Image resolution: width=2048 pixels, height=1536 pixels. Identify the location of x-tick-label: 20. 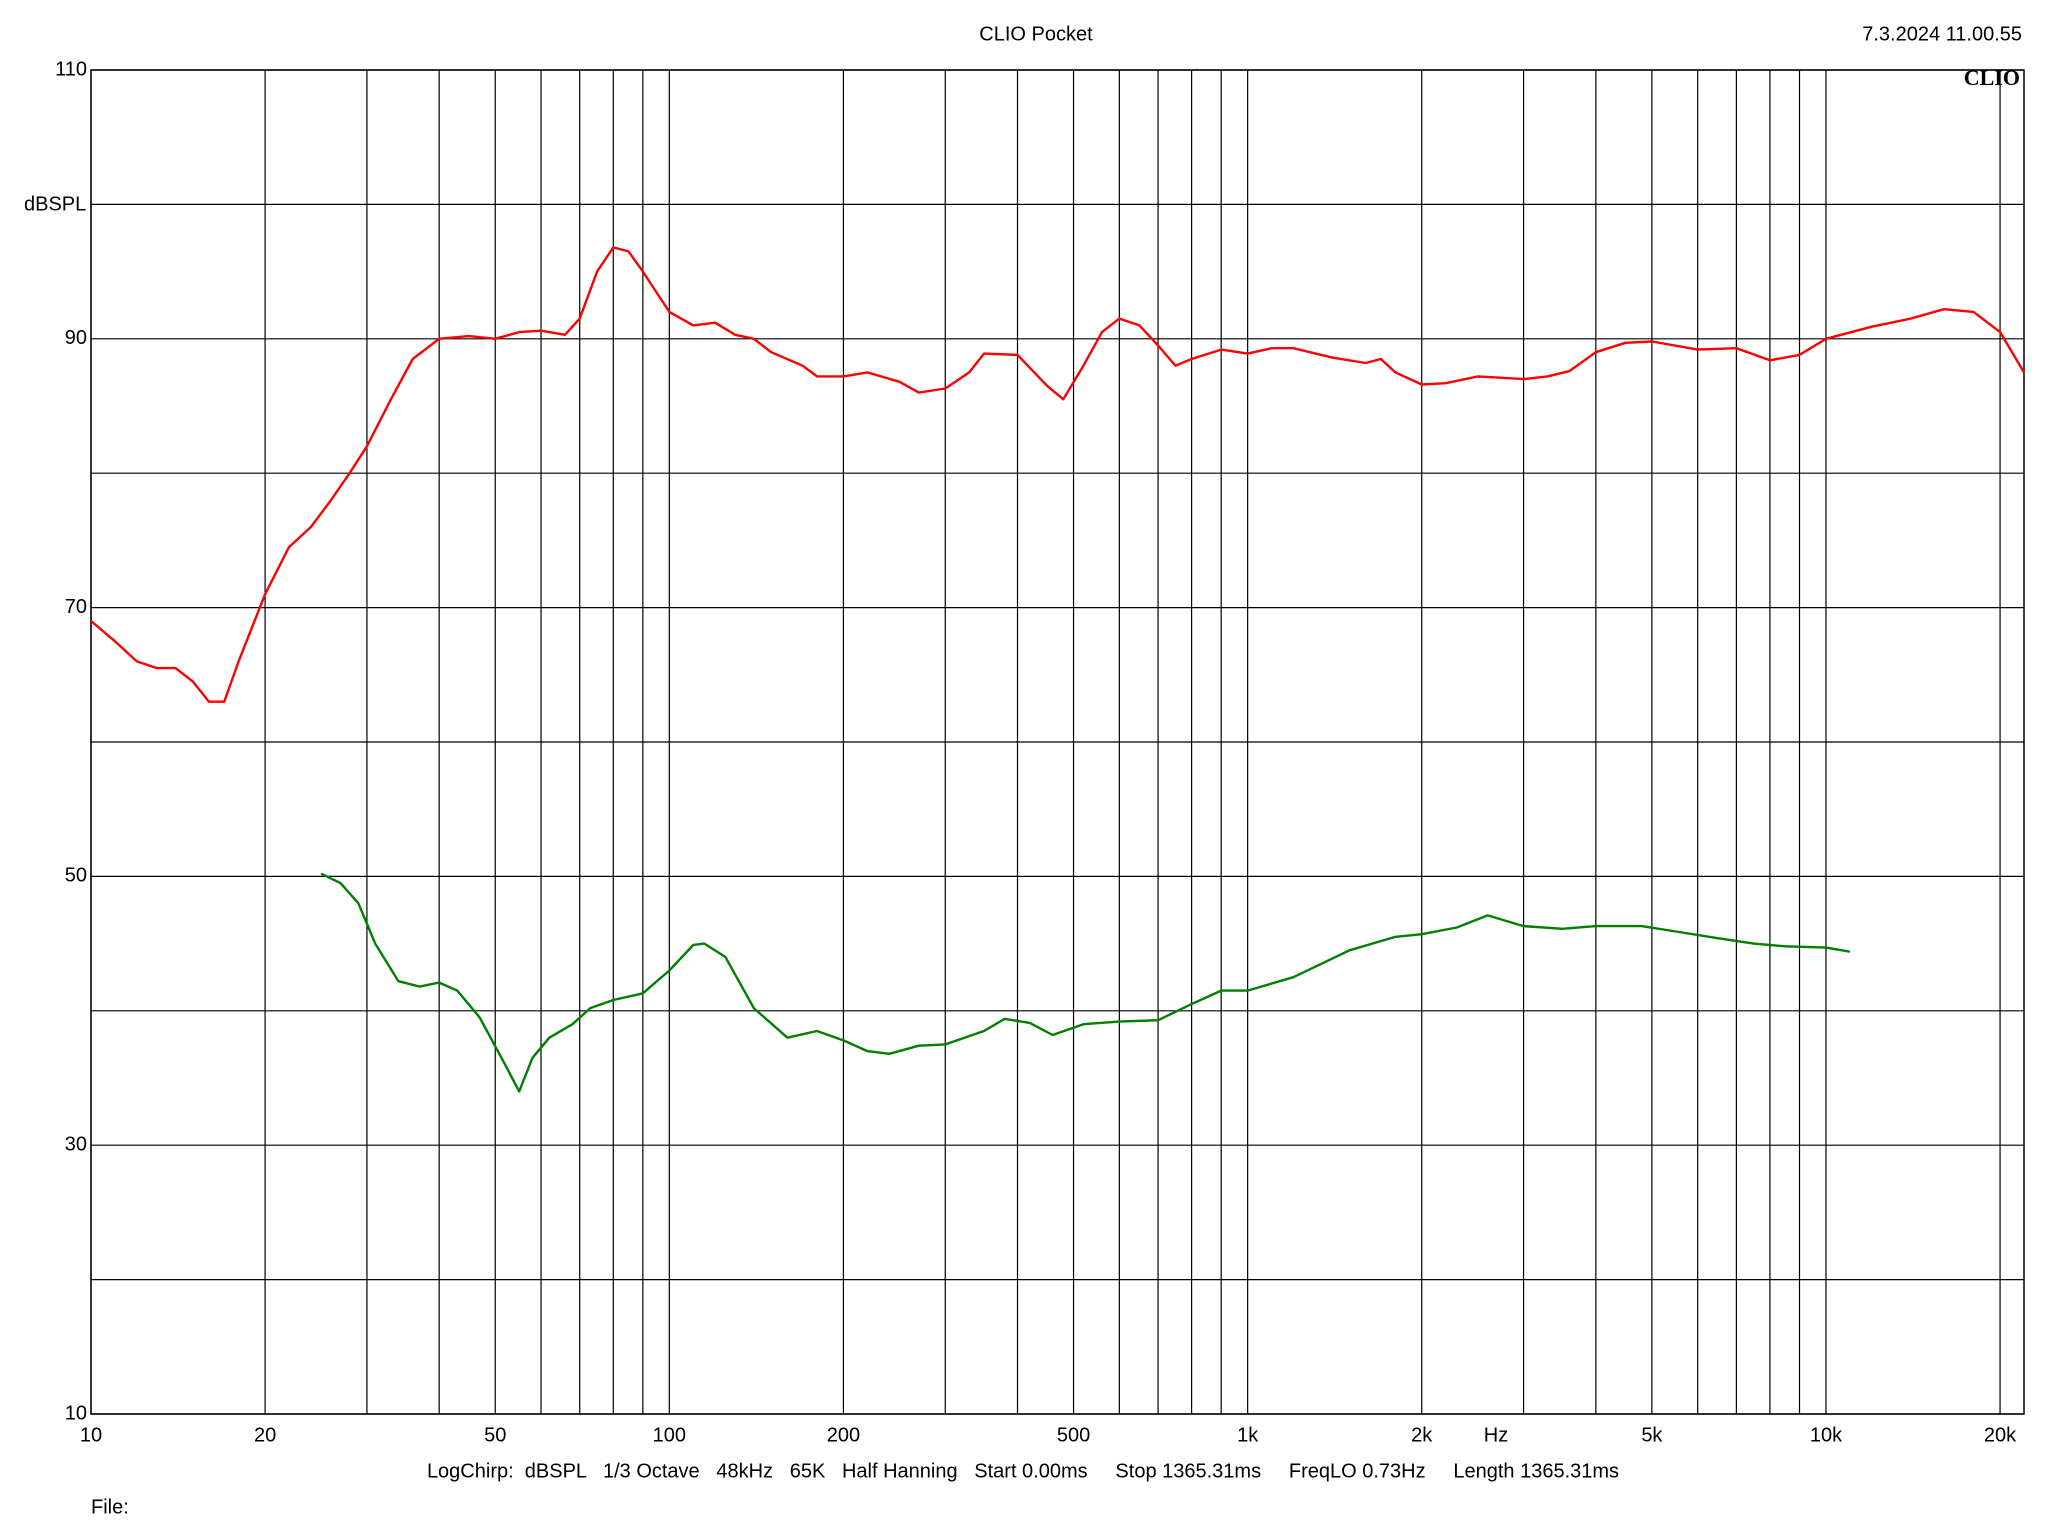
(265, 1435).